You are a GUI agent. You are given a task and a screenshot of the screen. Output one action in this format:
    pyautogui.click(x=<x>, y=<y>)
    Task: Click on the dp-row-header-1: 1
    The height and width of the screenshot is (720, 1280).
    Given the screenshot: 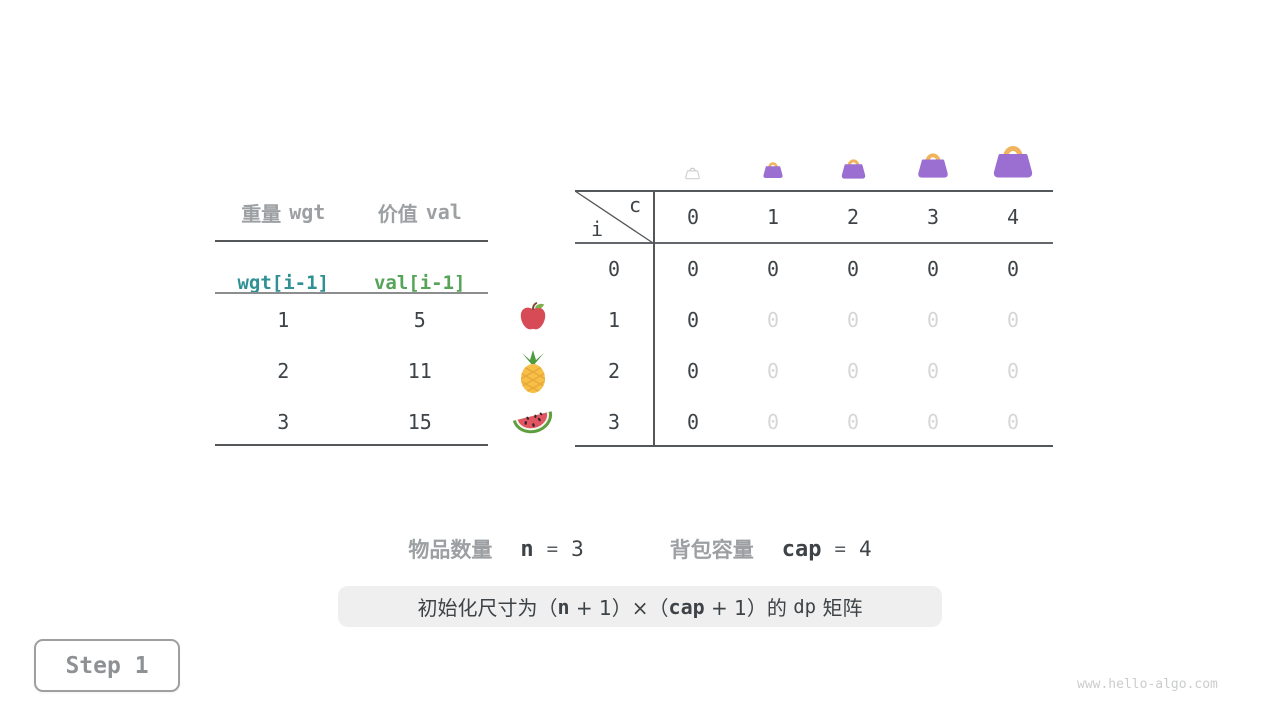 What is the action you would take?
    pyautogui.click(x=614, y=319)
    